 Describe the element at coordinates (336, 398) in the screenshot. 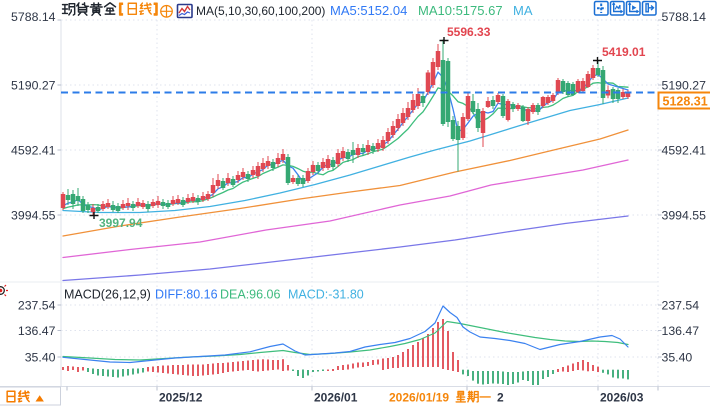

I see `svg-text: 2026/01` at that location.